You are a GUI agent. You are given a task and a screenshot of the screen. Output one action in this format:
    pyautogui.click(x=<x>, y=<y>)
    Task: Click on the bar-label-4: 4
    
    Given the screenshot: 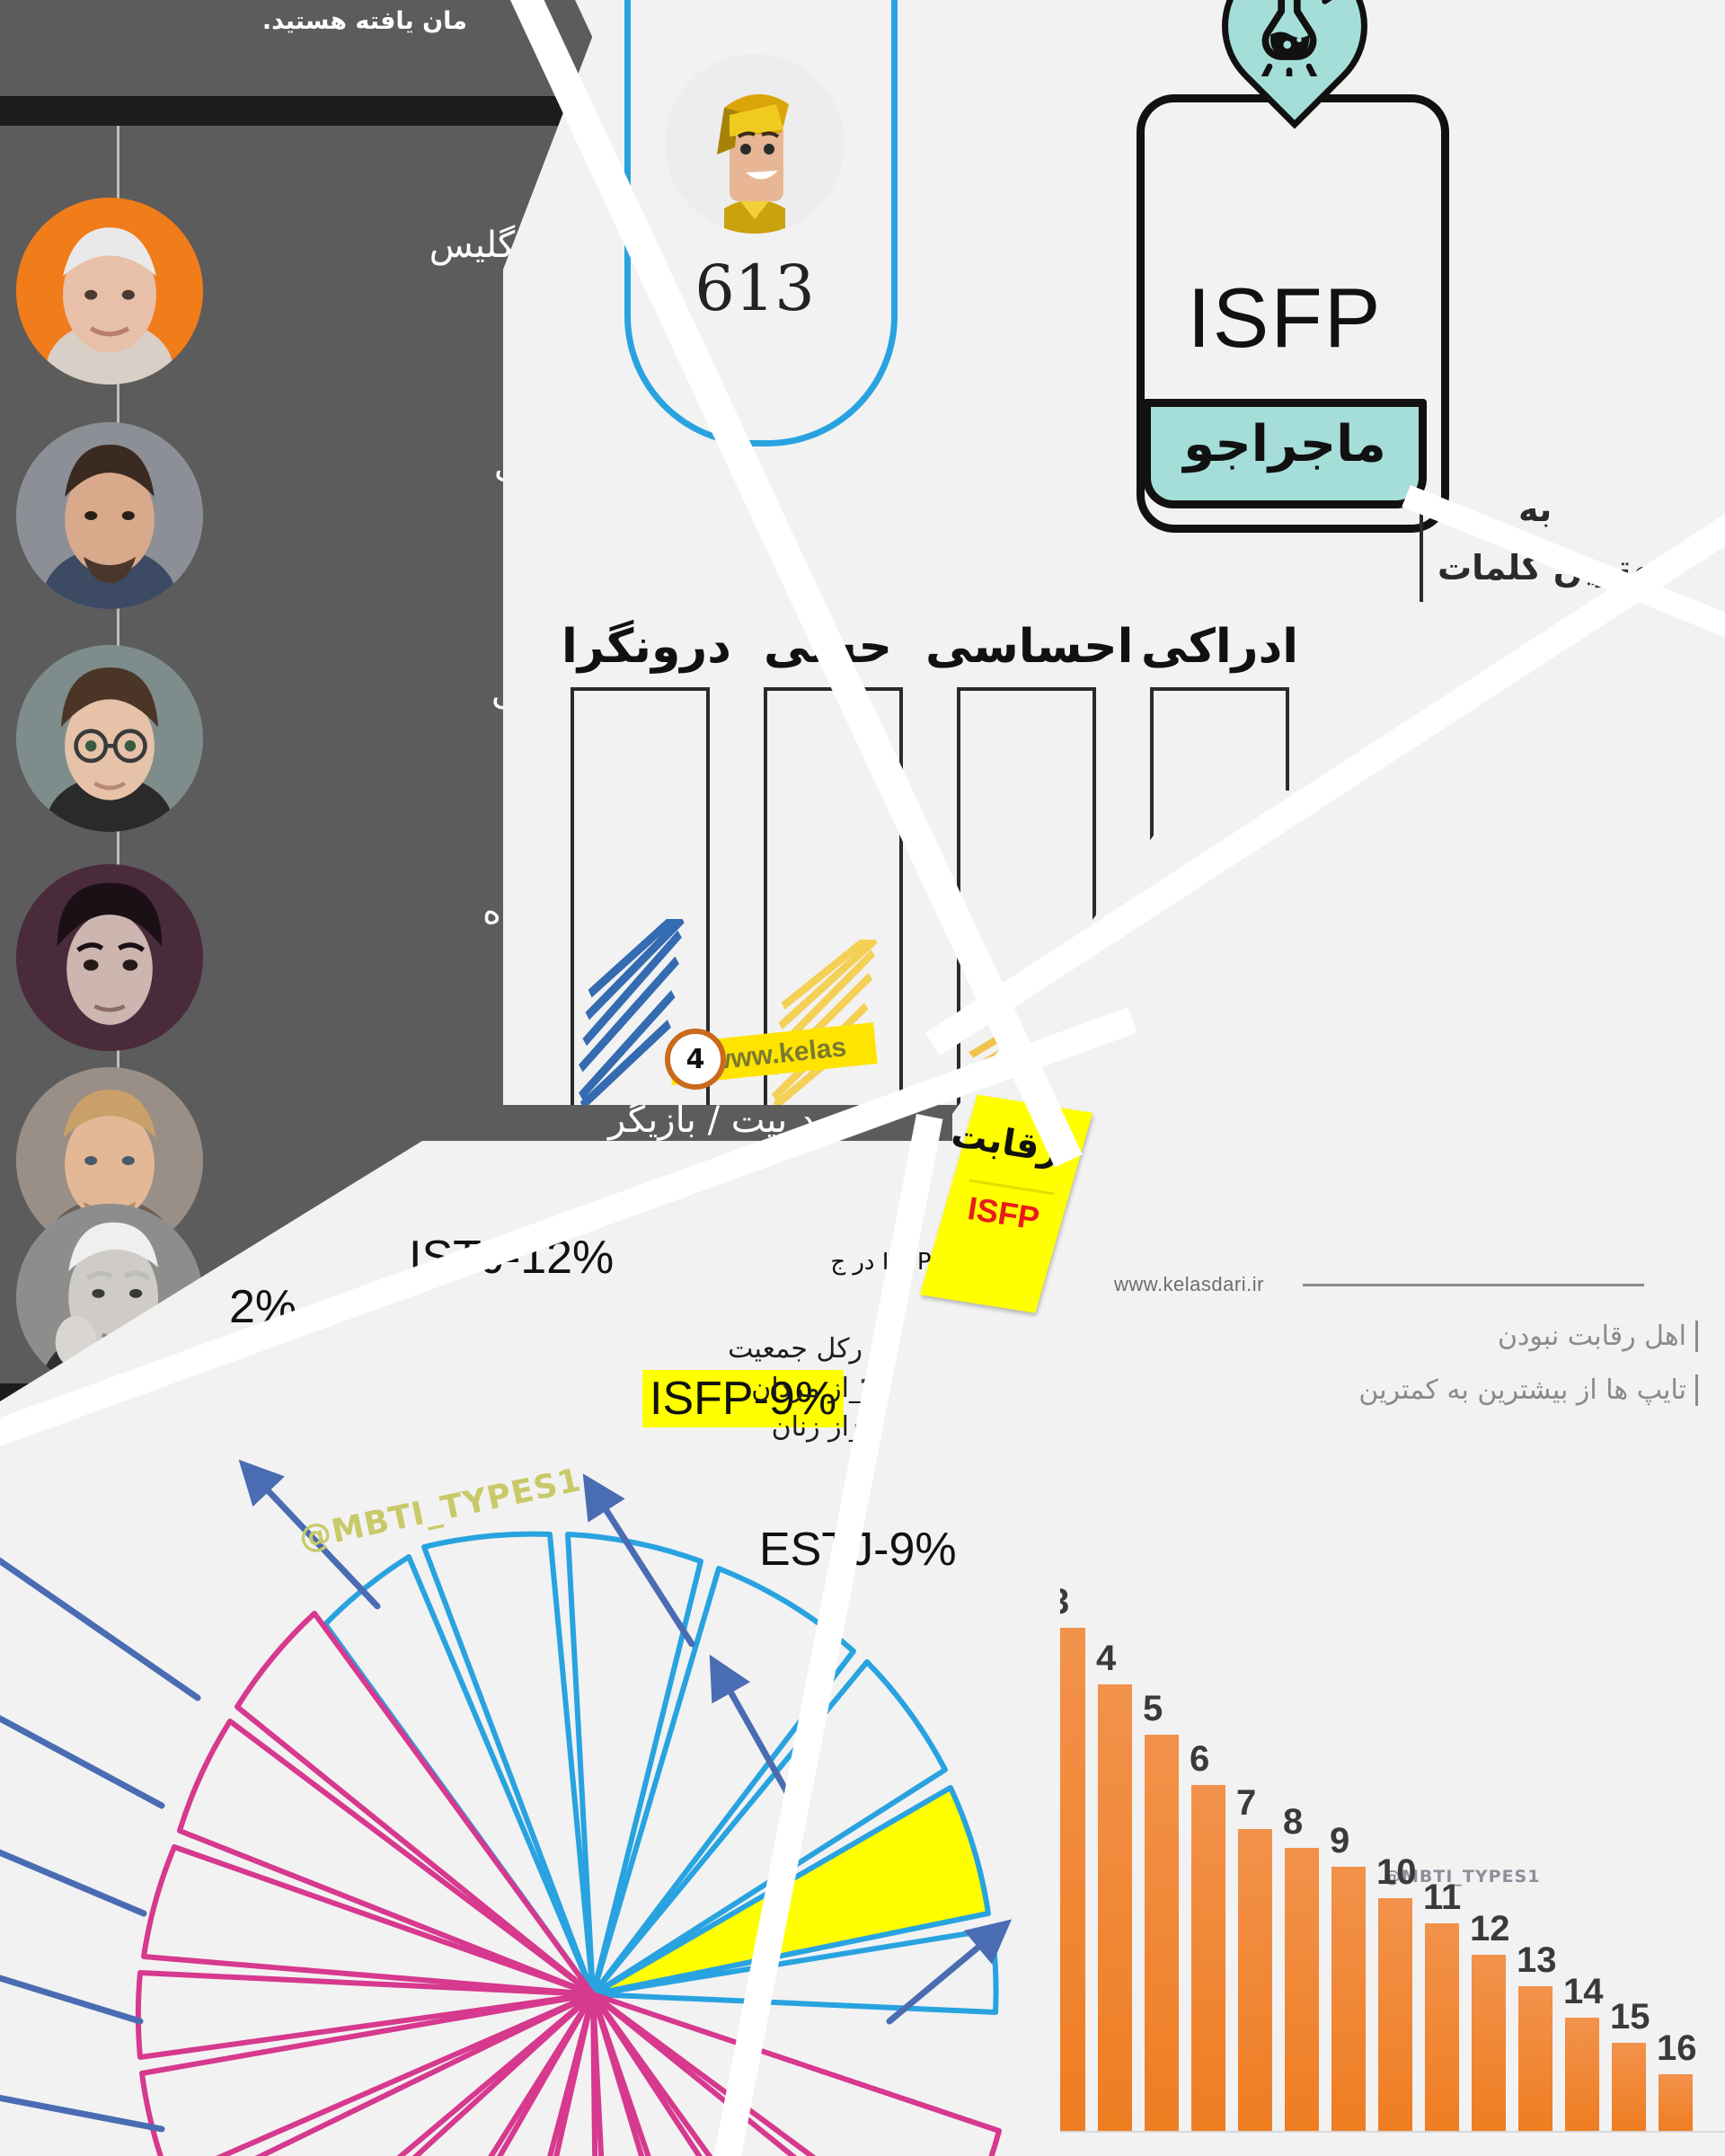 What is the action you would take?
    pyautogui.click(x=1106, y=1658)
    